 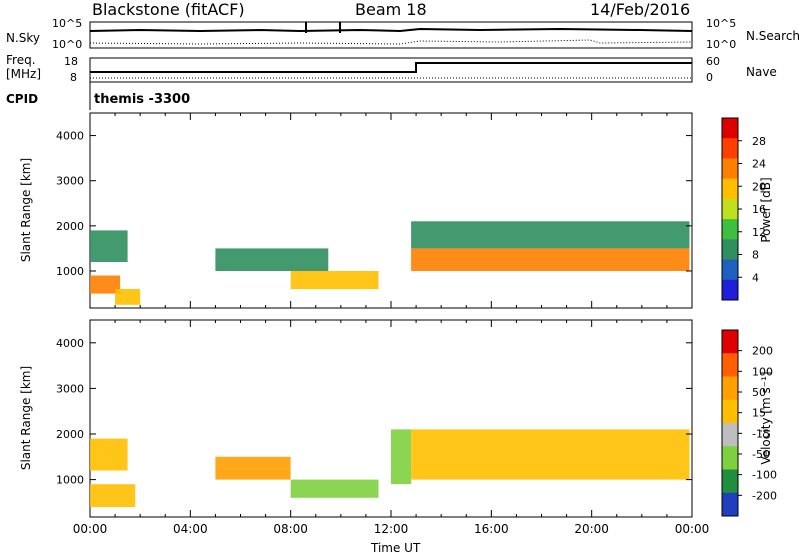 What do you see at coordinates (759, 141) in the screenshot?
I see `power-colorbar-tick: 28` at bounding box center [759, 141].